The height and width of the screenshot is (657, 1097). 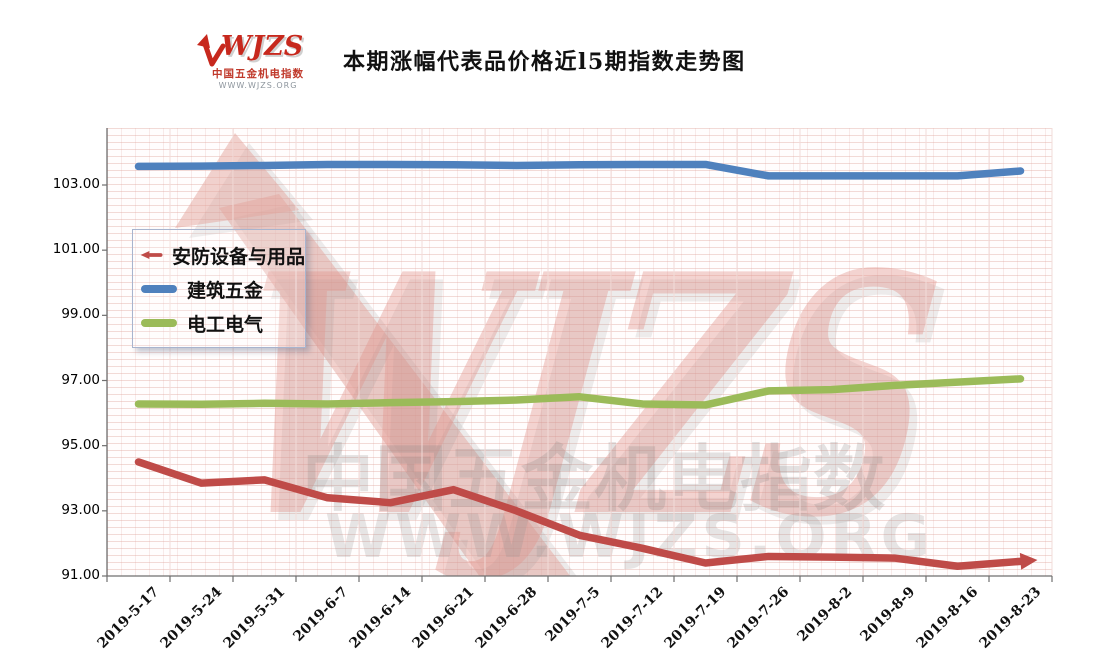 What do you see at coordinates (258, 63) in the screenshot?
I see `wjzs-logo: WJZS 中国五金机电指数 WWW.WJZS.ORG` at bounding box center [258, 63].